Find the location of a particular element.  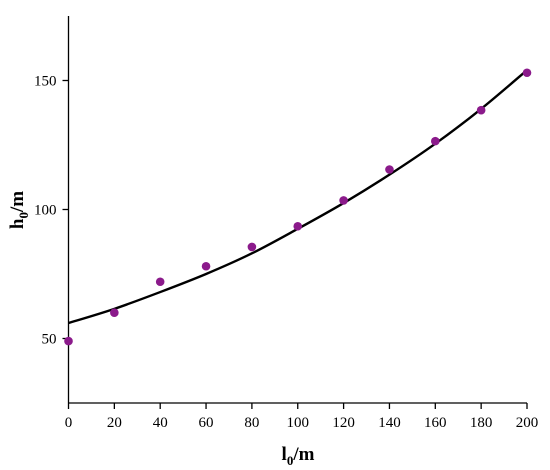

x-tick-label: 100 is located at coordinates (298, 423).